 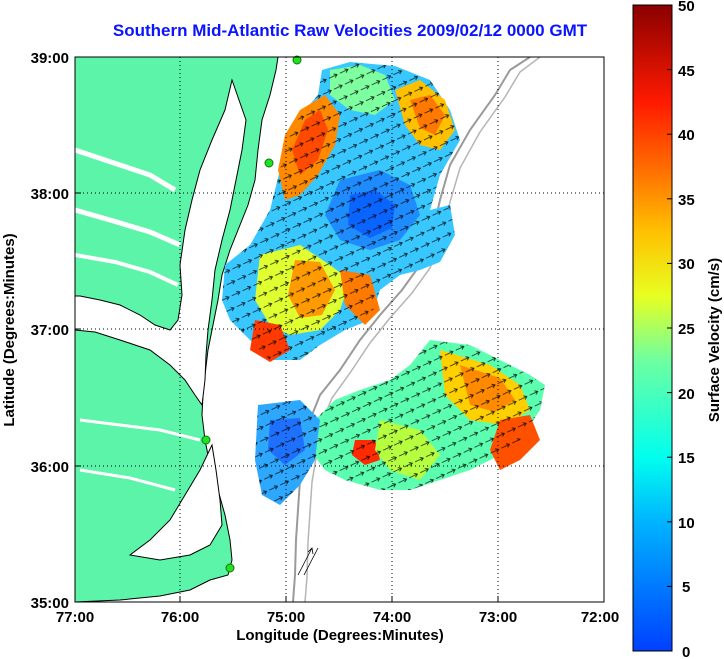 I want to click on colorbar-tick-label: 20, so click(x=686, y=394).